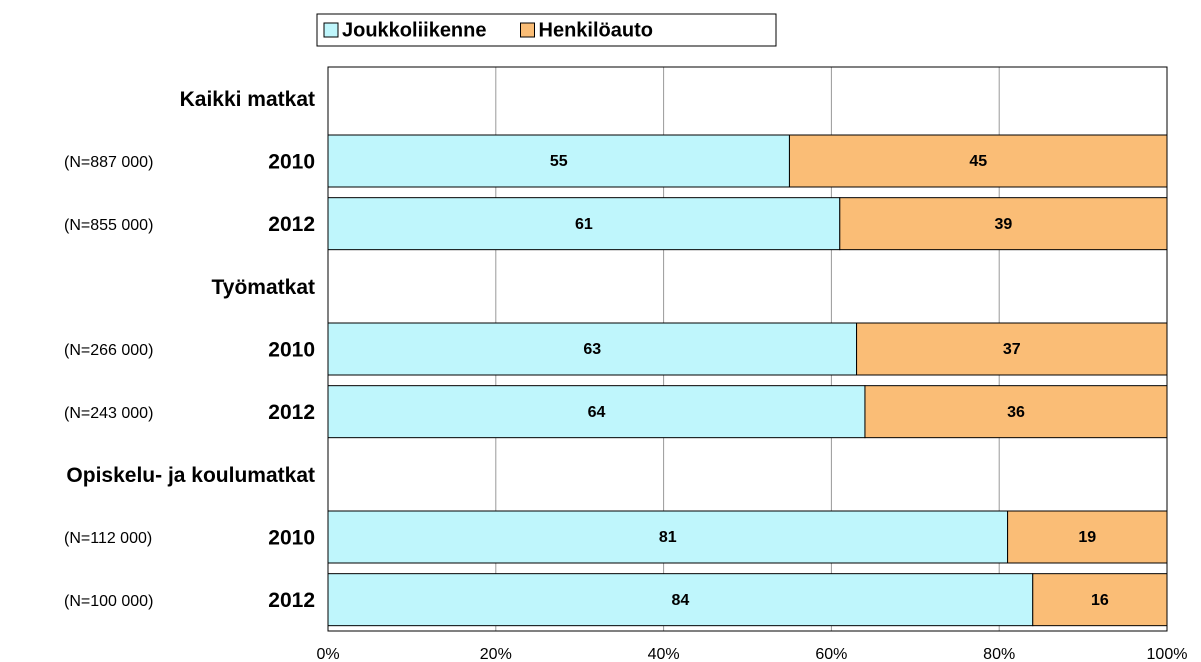 This screenshot has height=662, width=1201. What do you see at coordinates (108, 538) in the screenshot?
I see `n-label: (N=112 000)` at bounding box center [108, 538].